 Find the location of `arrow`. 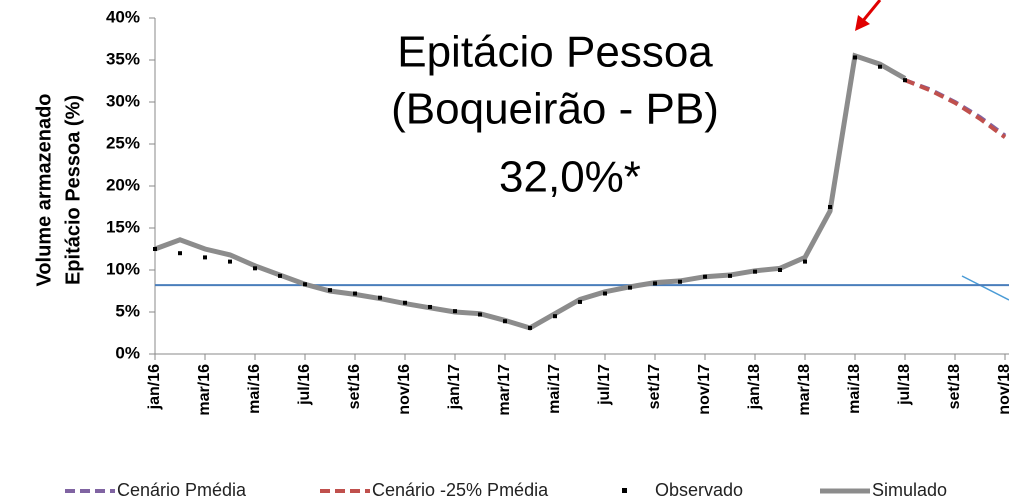

arrow is located at coordinates (868, 15).